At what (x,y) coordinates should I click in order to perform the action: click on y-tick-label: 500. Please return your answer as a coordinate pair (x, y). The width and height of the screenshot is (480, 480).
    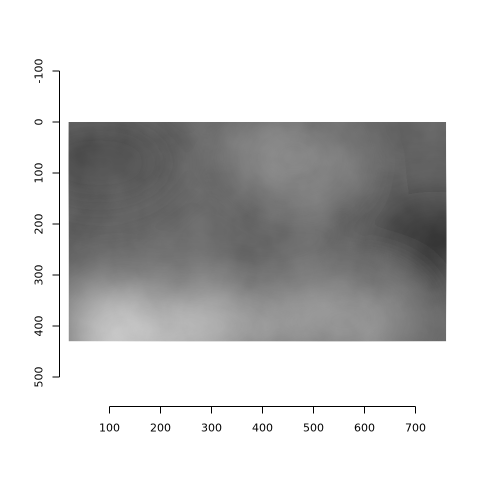
    Looking at the image, I should click on (39, 377).